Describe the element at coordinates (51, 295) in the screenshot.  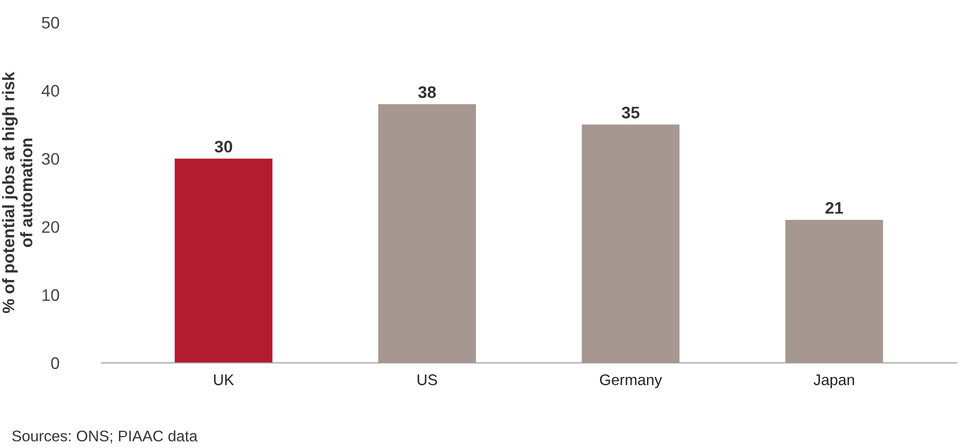
I see `y-tick-label: 10` at that location.